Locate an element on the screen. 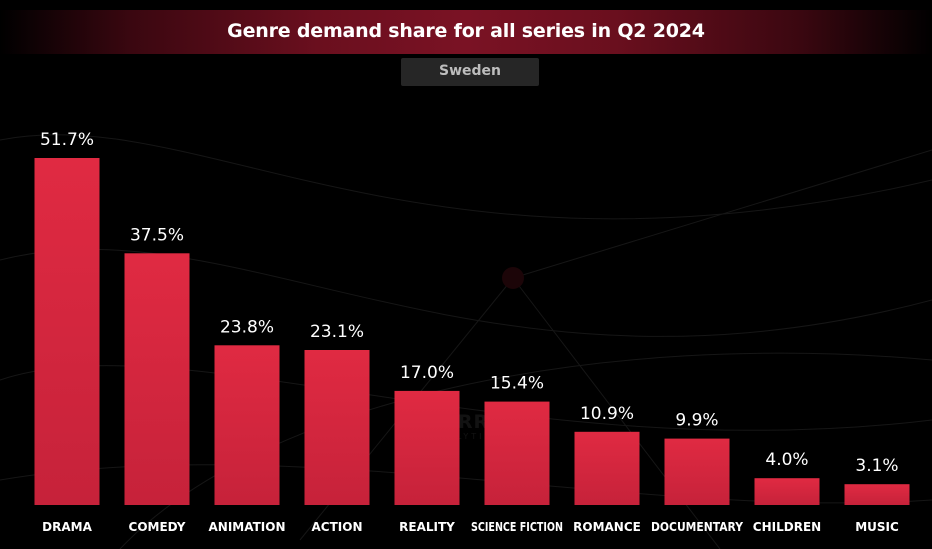  title-band is located at coordinates (466, 32).